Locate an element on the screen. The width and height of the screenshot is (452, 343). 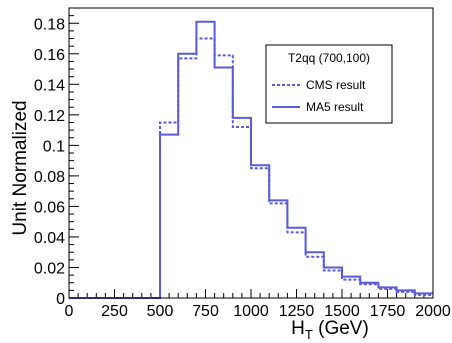
y-tick-label: 0.16 is located at coordinates (49, 55).